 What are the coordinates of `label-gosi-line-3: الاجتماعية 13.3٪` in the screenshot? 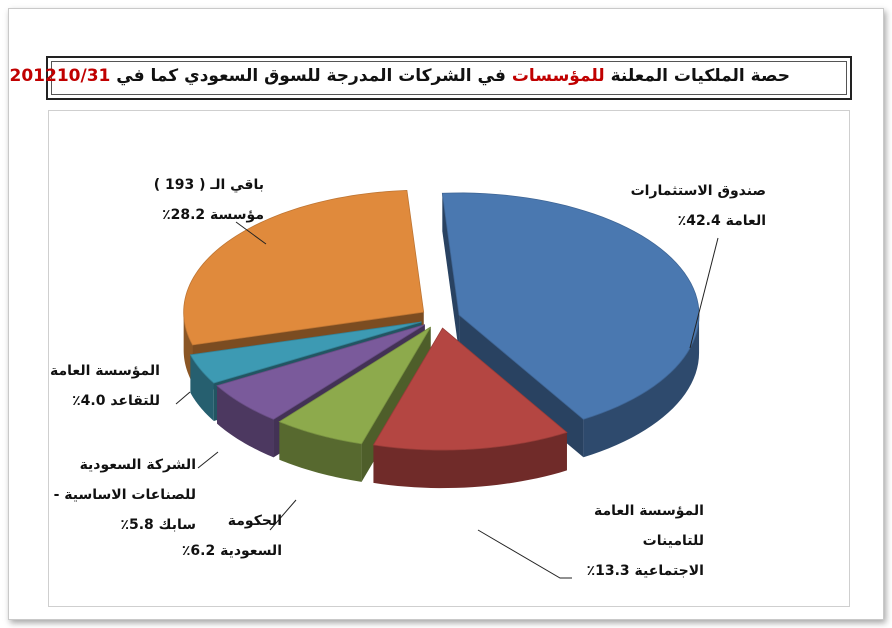 It's located at (645, 571).